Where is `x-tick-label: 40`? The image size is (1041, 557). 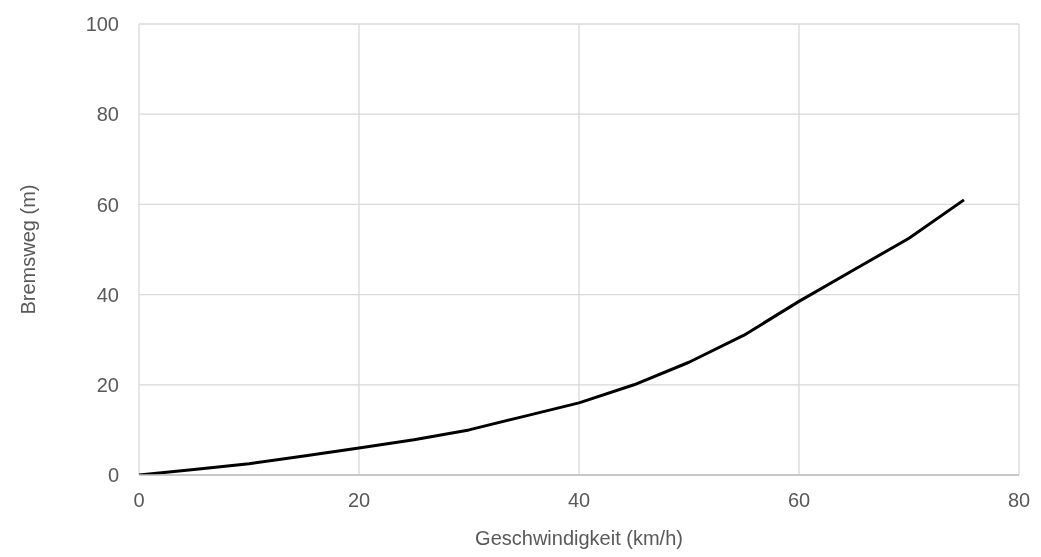 x-tick-label: 40 is located at coordinates (579, 500).